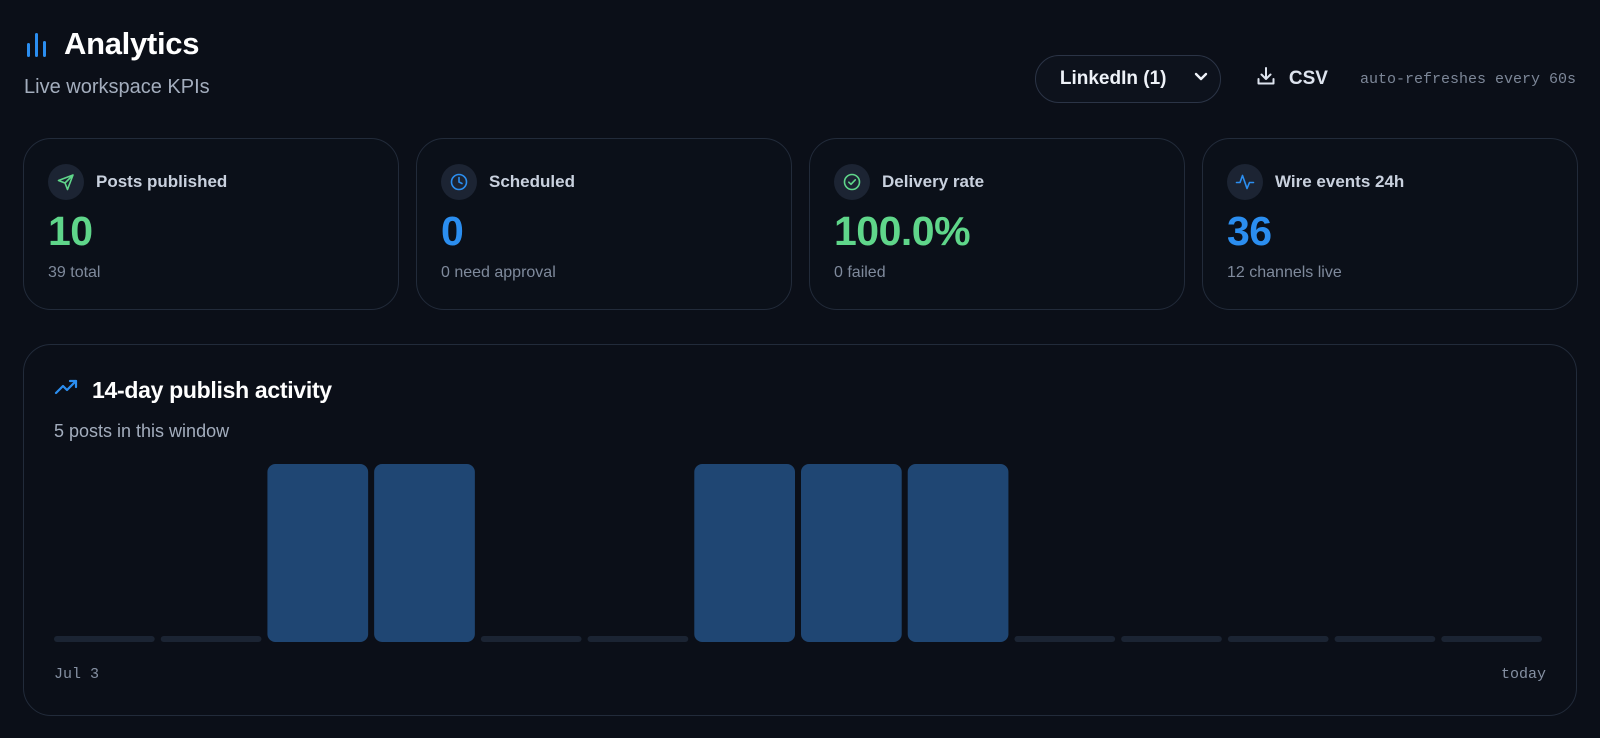 This screenshot has width=1600, height=738. Describe the element at coordinates (1467, 79) in the screenshot. I see `refresh-note: auto-refreshes every 60s` at that location.